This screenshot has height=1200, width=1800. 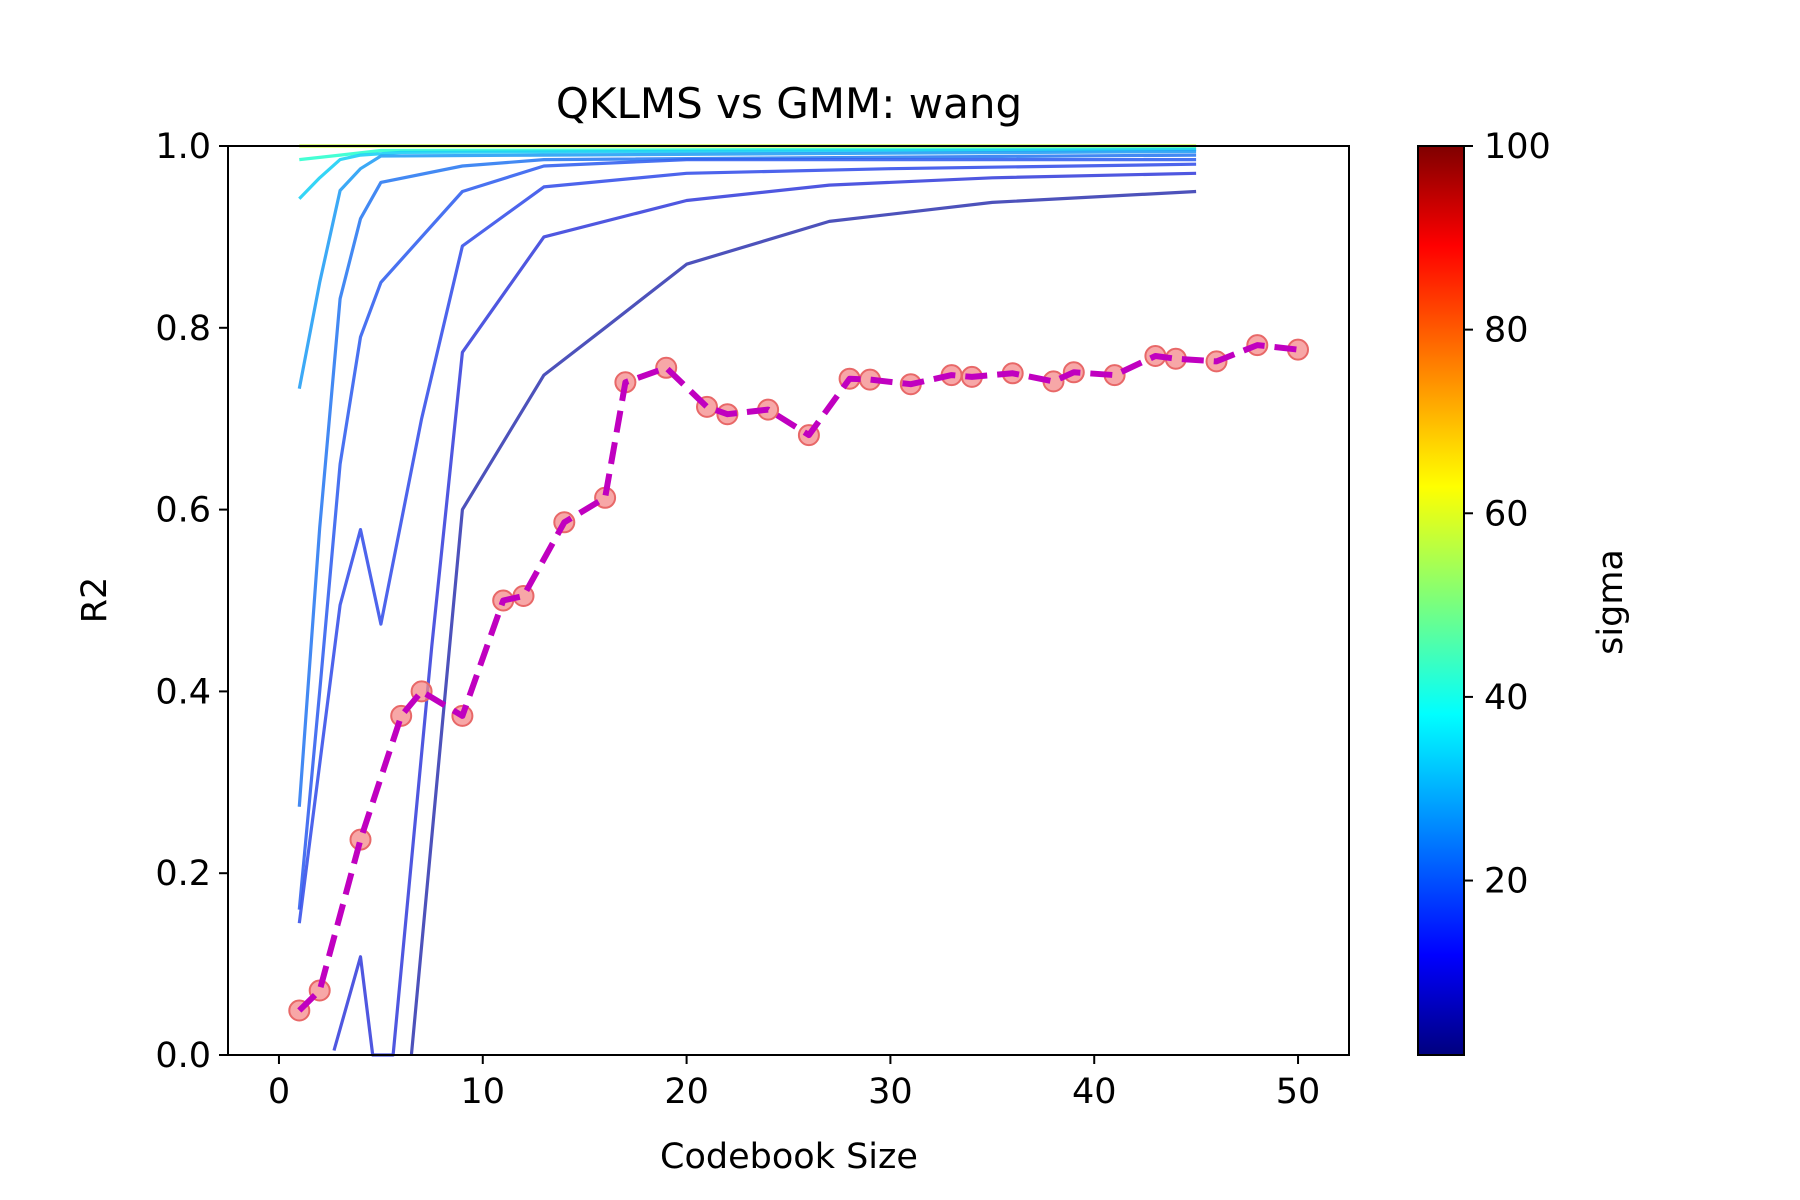 What do you see at coordinates (789, 103) in the screenshot?
I see `chart-title: QKLMS vs GMM: wang` at bounding box center [789, 103].